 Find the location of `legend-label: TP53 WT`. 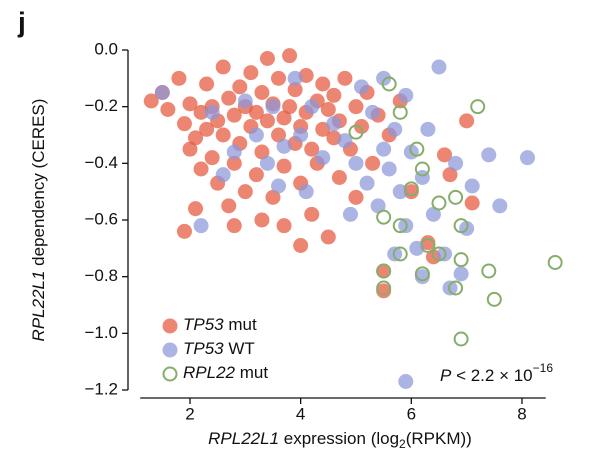

legend-label: TP53 WT is located at coordinates (219, 348).